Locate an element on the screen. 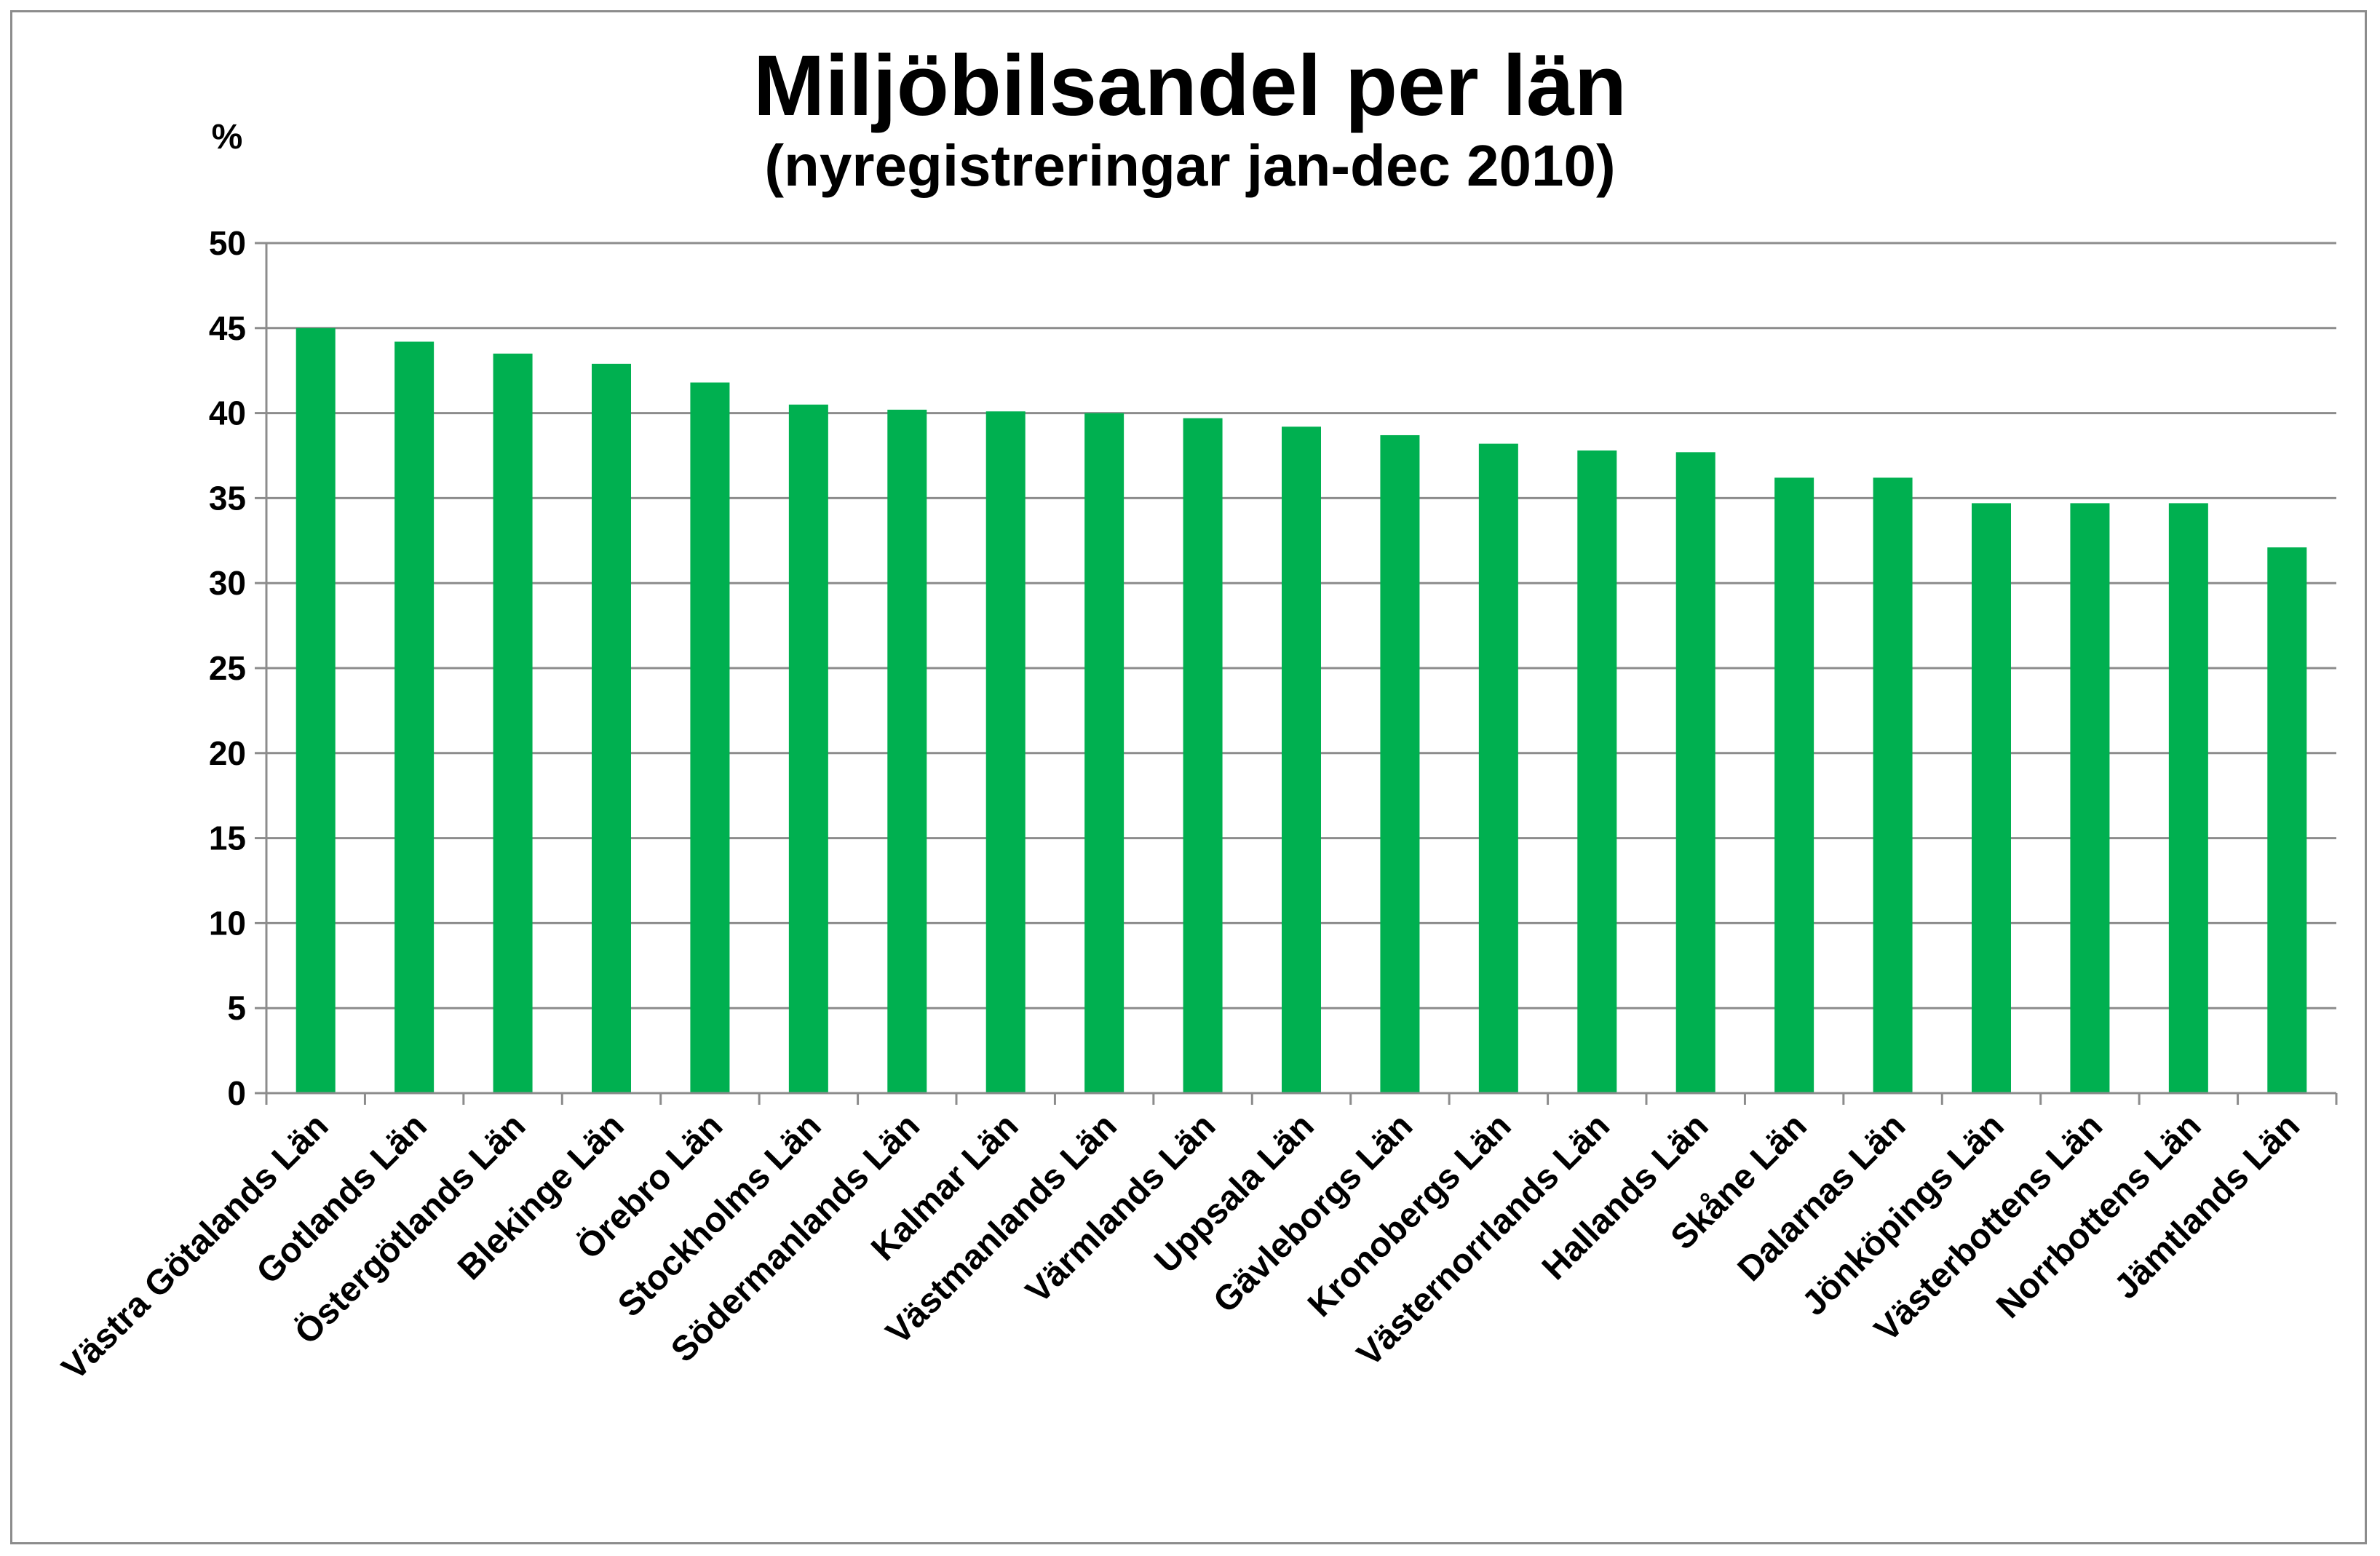  x-tick-label: Jämtlands Län is located at coordinates (2207, 1206).